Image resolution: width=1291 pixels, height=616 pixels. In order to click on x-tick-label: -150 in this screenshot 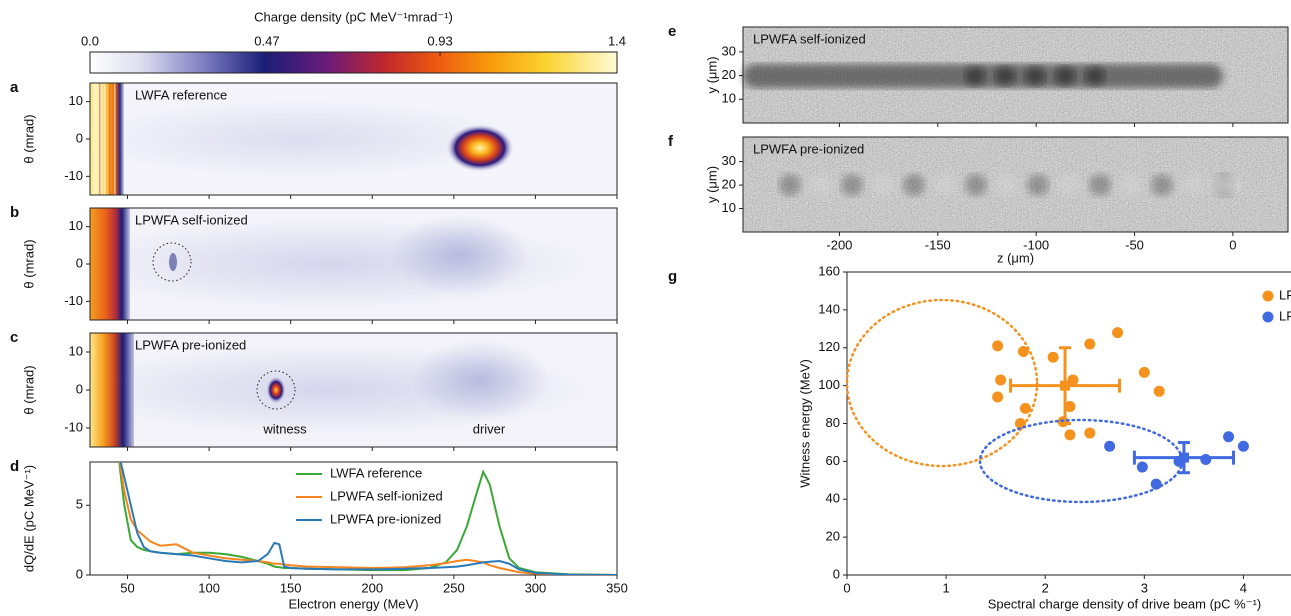, I will do `click(938, 244)`.